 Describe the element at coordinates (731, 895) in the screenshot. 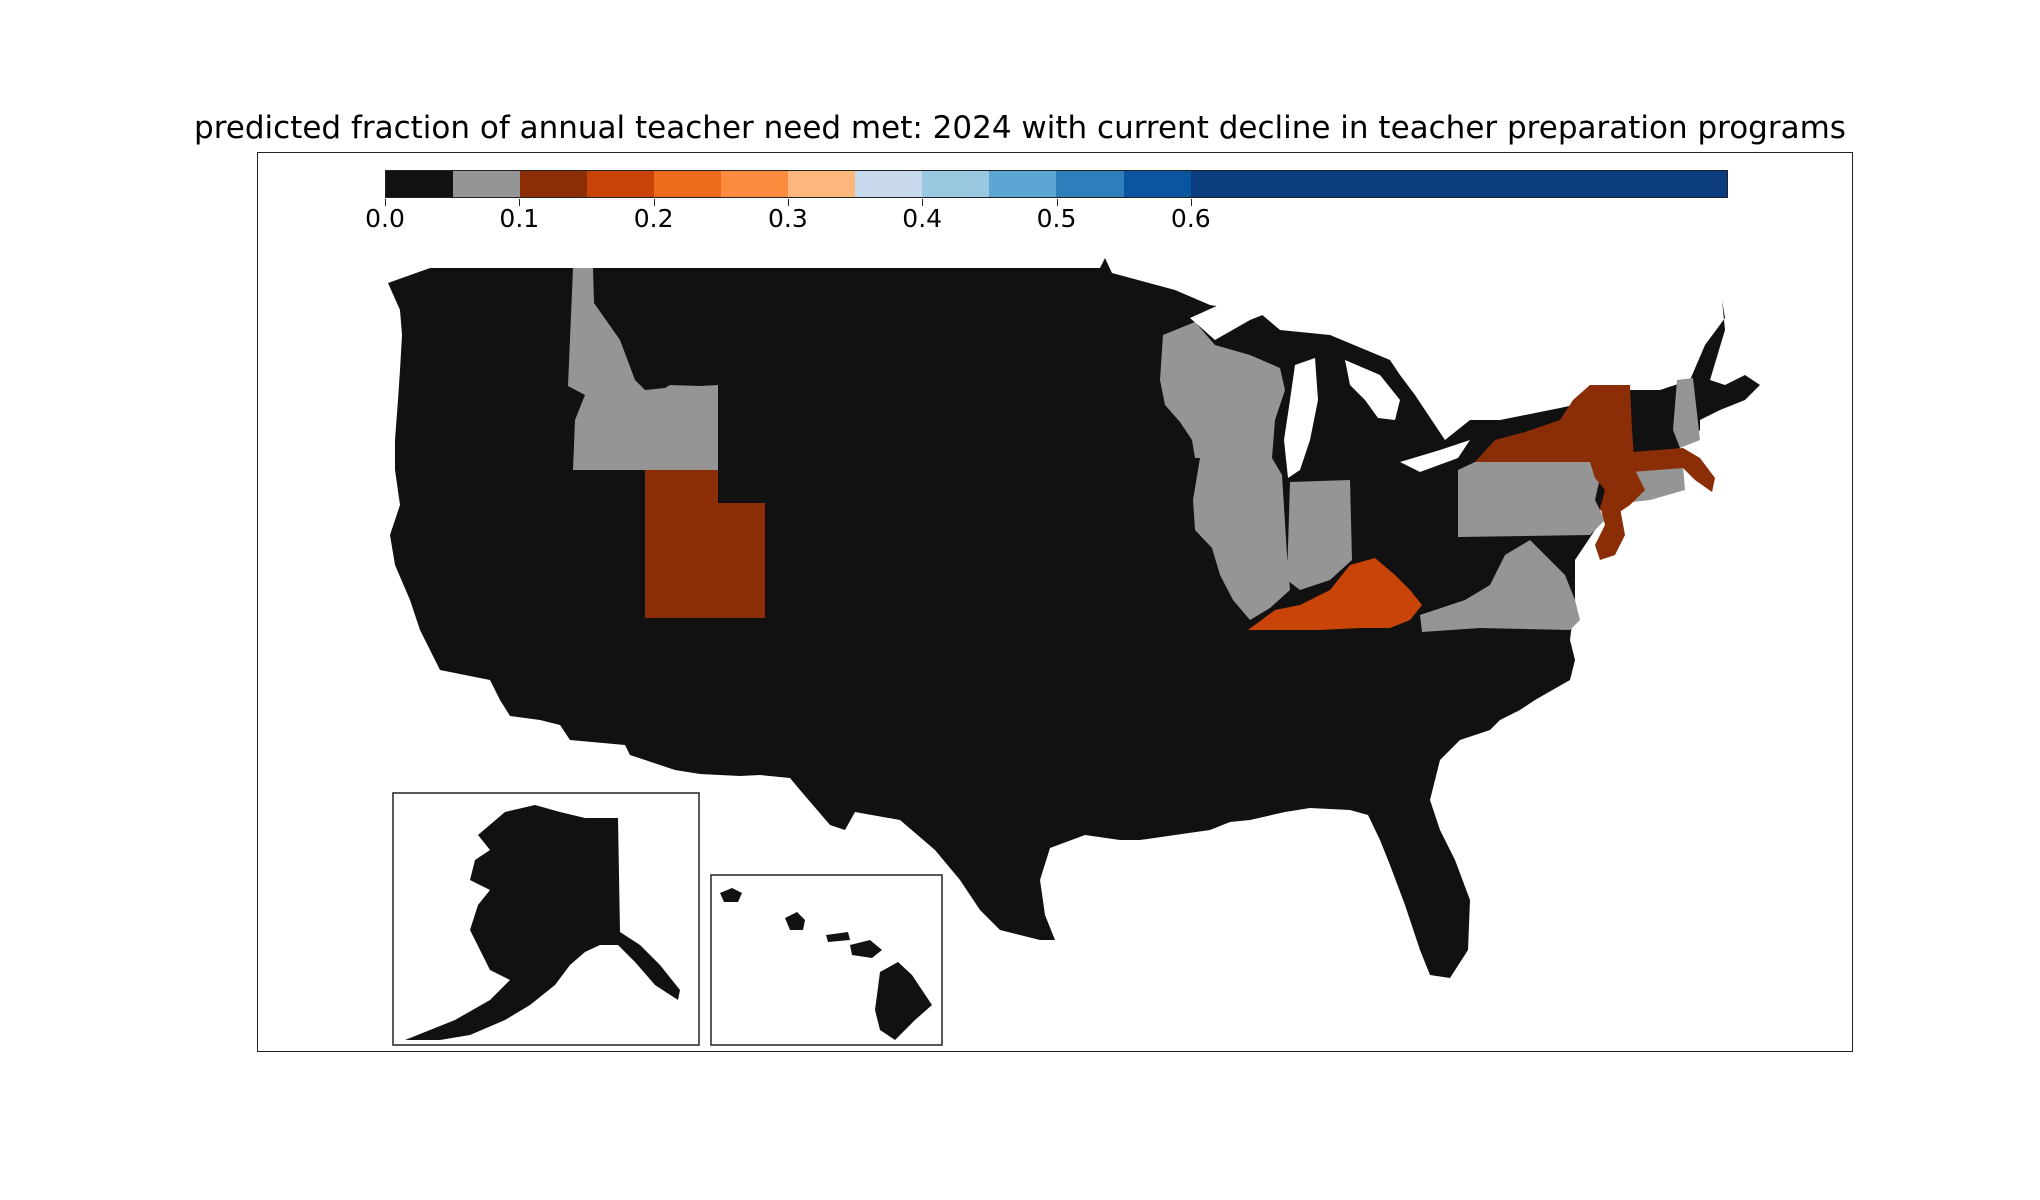

I see `hawaii-kauai` at that location.